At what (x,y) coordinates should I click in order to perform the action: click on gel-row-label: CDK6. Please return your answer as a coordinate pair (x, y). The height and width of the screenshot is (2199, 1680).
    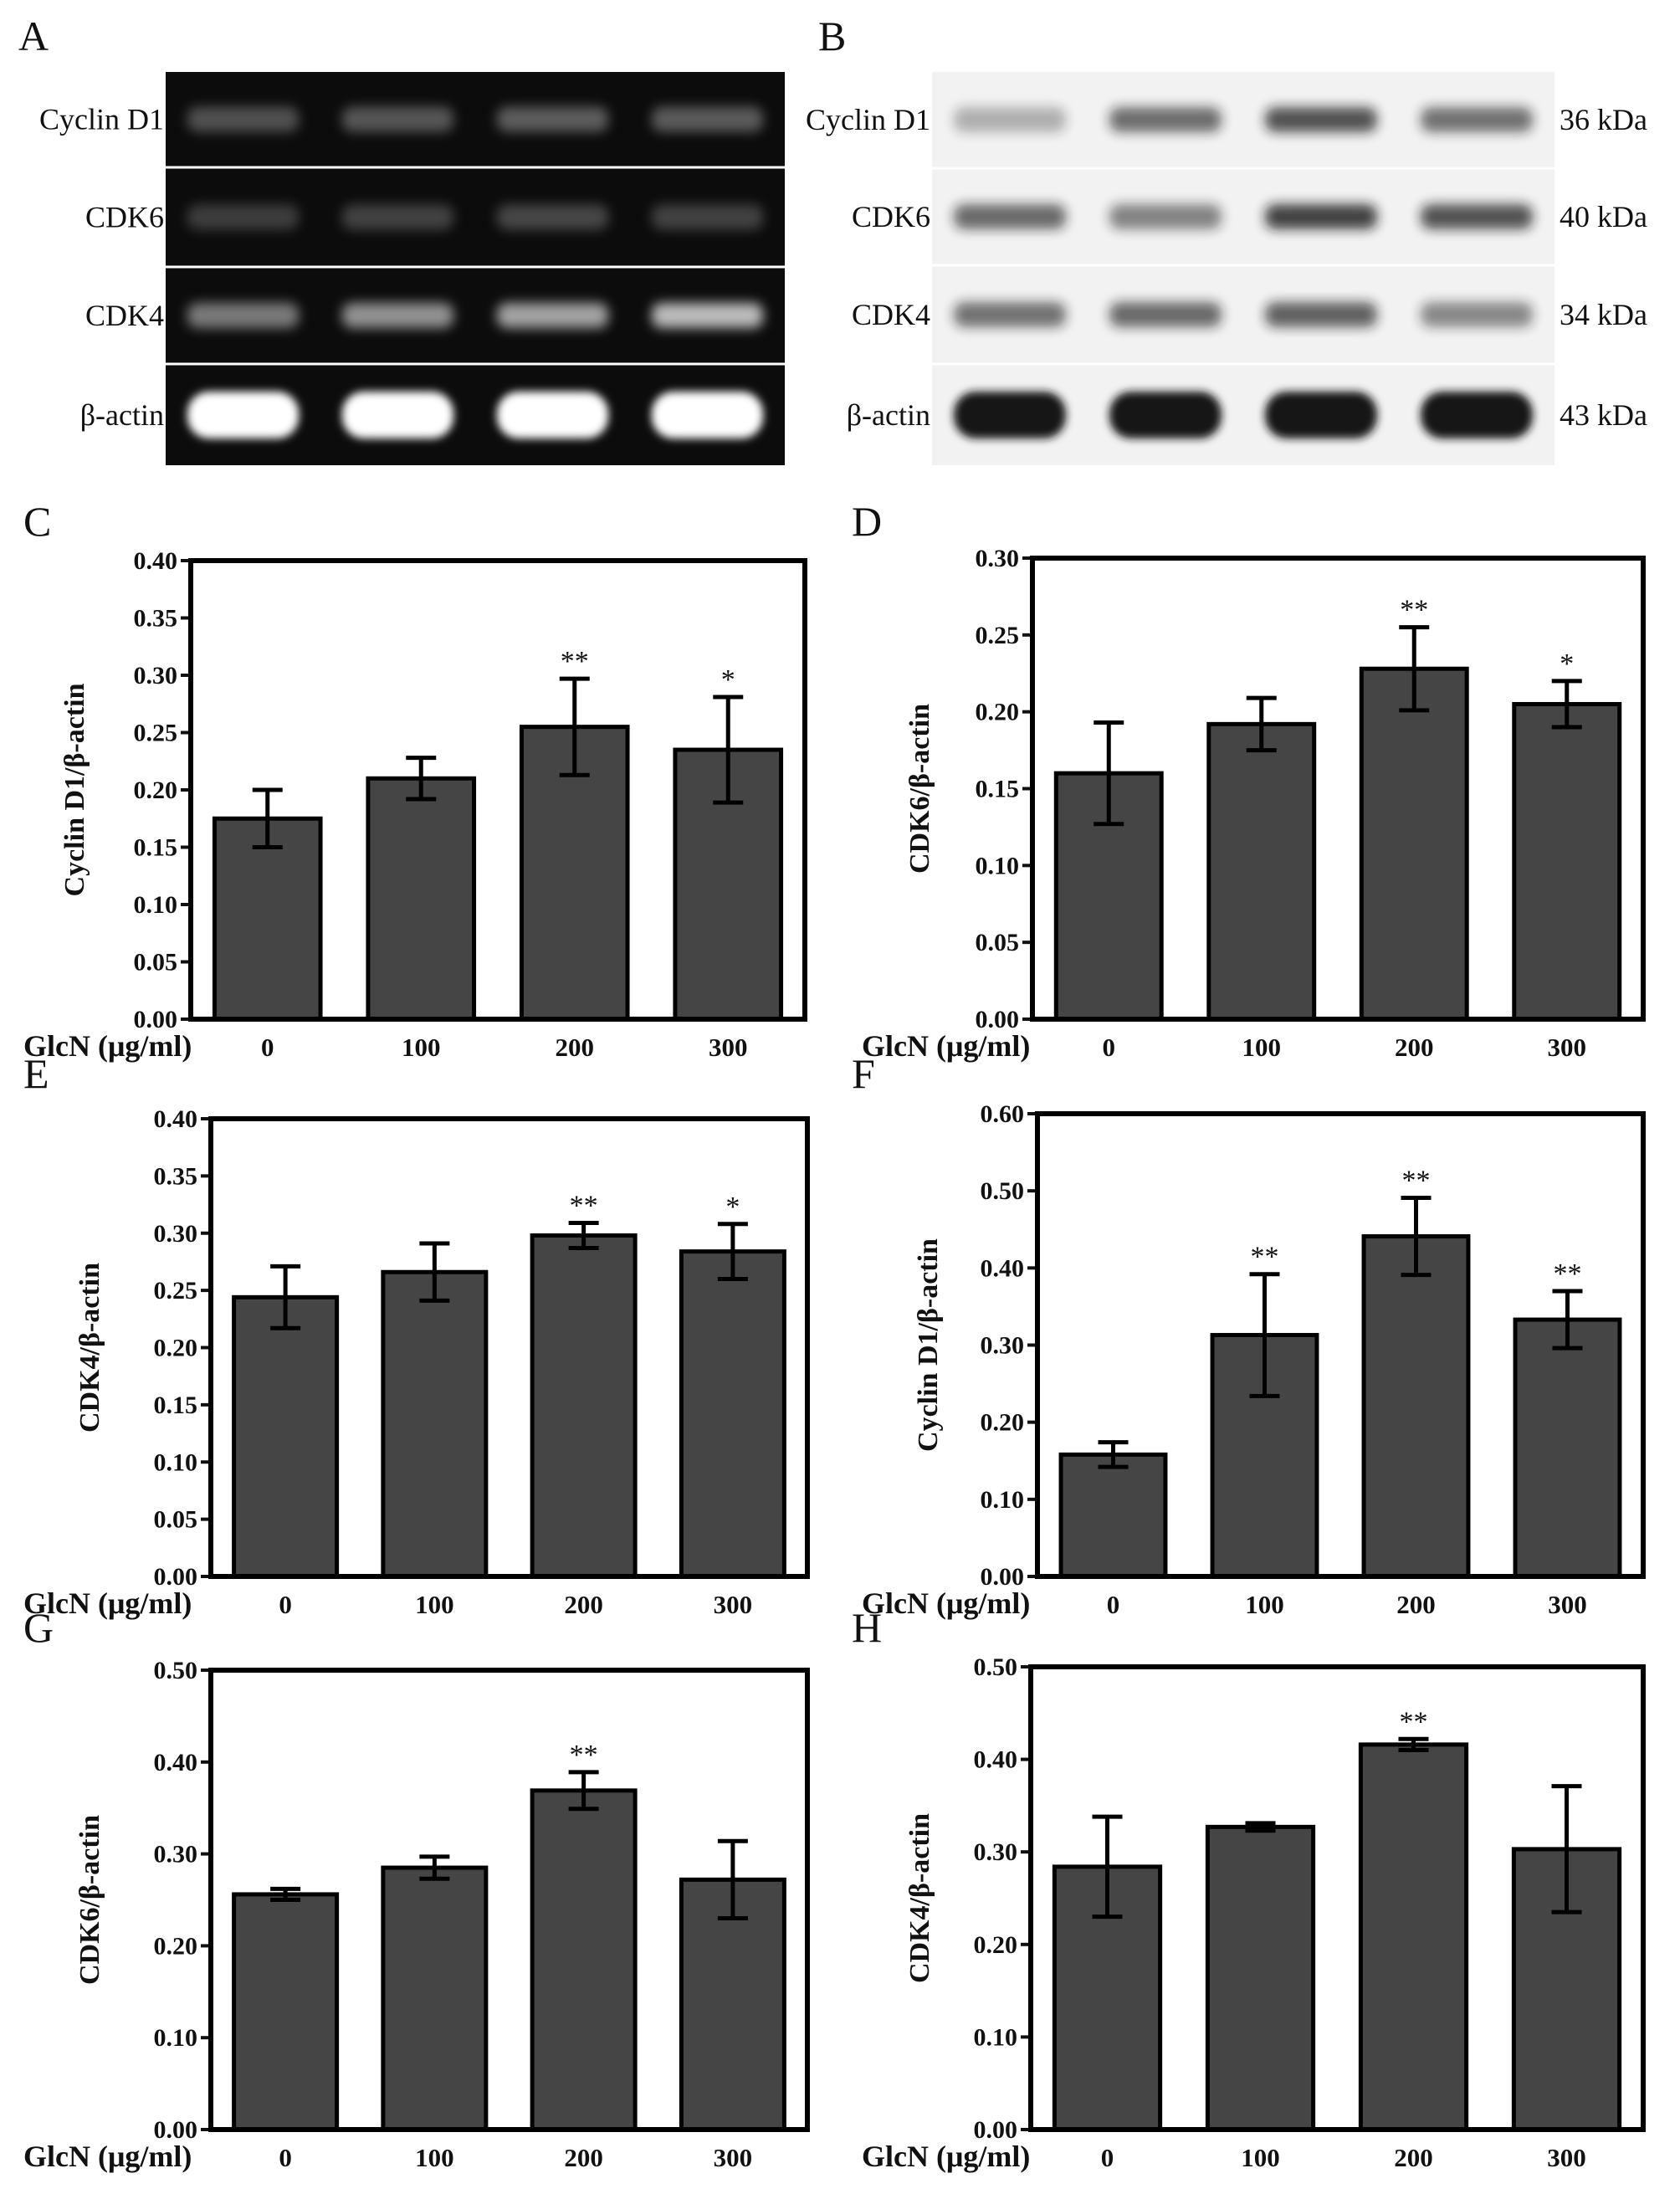
    Looking at the image, I should click on (124, 217).